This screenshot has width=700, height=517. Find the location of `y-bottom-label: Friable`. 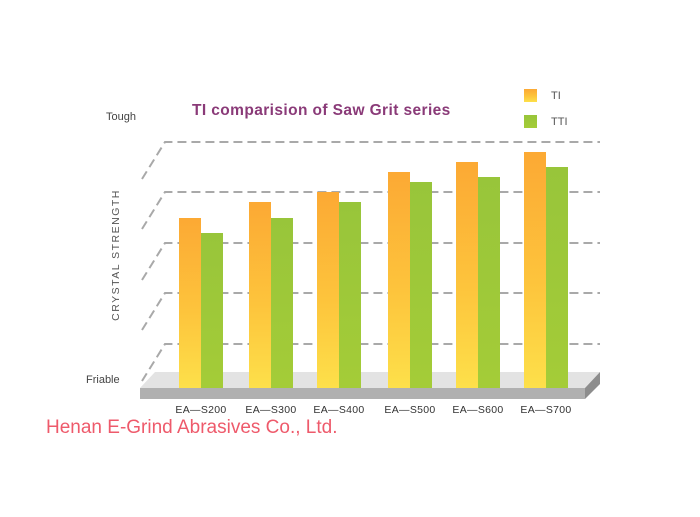

y-bottom-label: Friable is located at coordinates (103, 380).